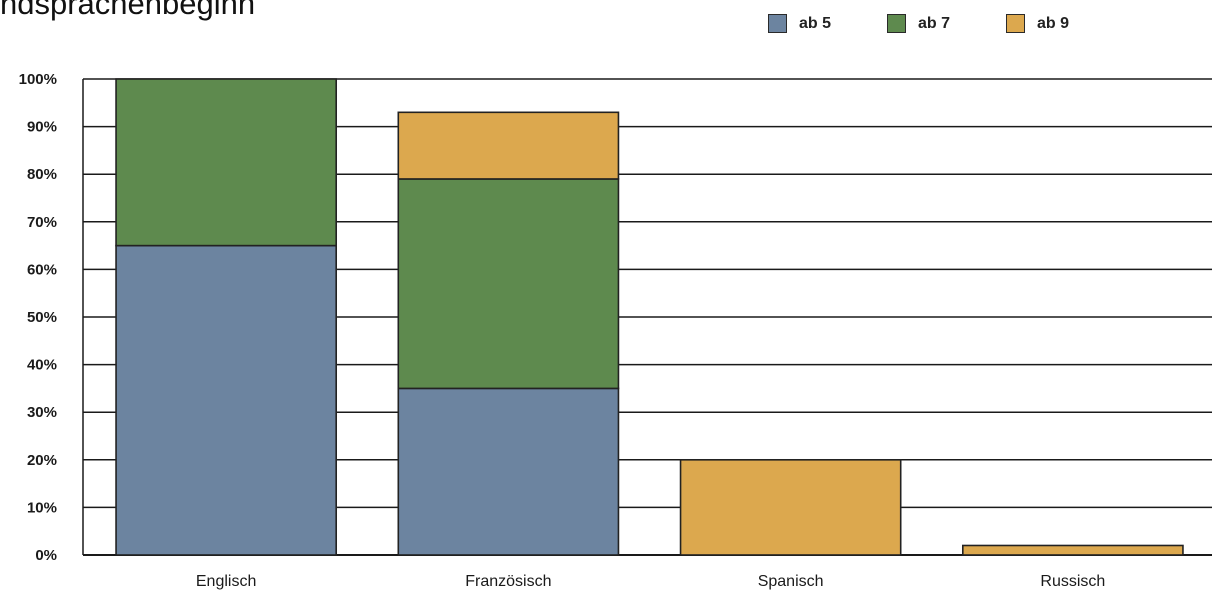 The image size is (1222, 593). I want to click on legend-swatch-ab7, so click(897, 23).